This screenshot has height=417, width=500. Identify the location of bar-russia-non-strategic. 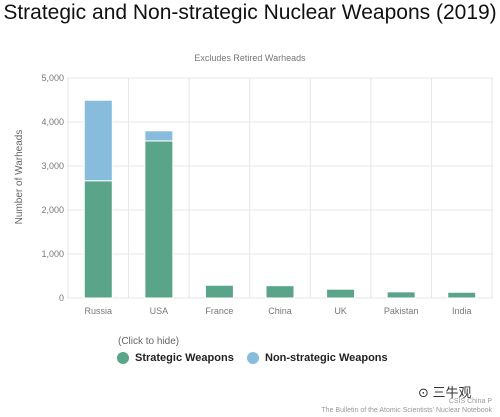
(98, 140).